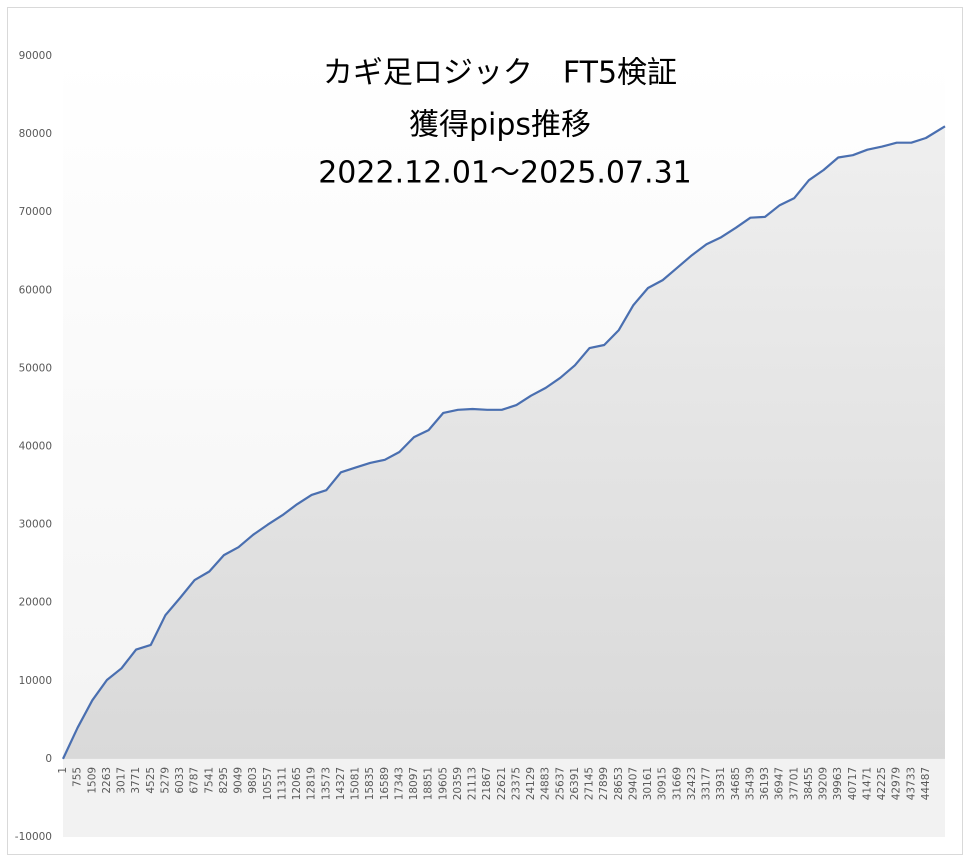  Describe the element at coordinates (721, 783) in the screenshot. I see `x-tick-label: 33931` at that location.